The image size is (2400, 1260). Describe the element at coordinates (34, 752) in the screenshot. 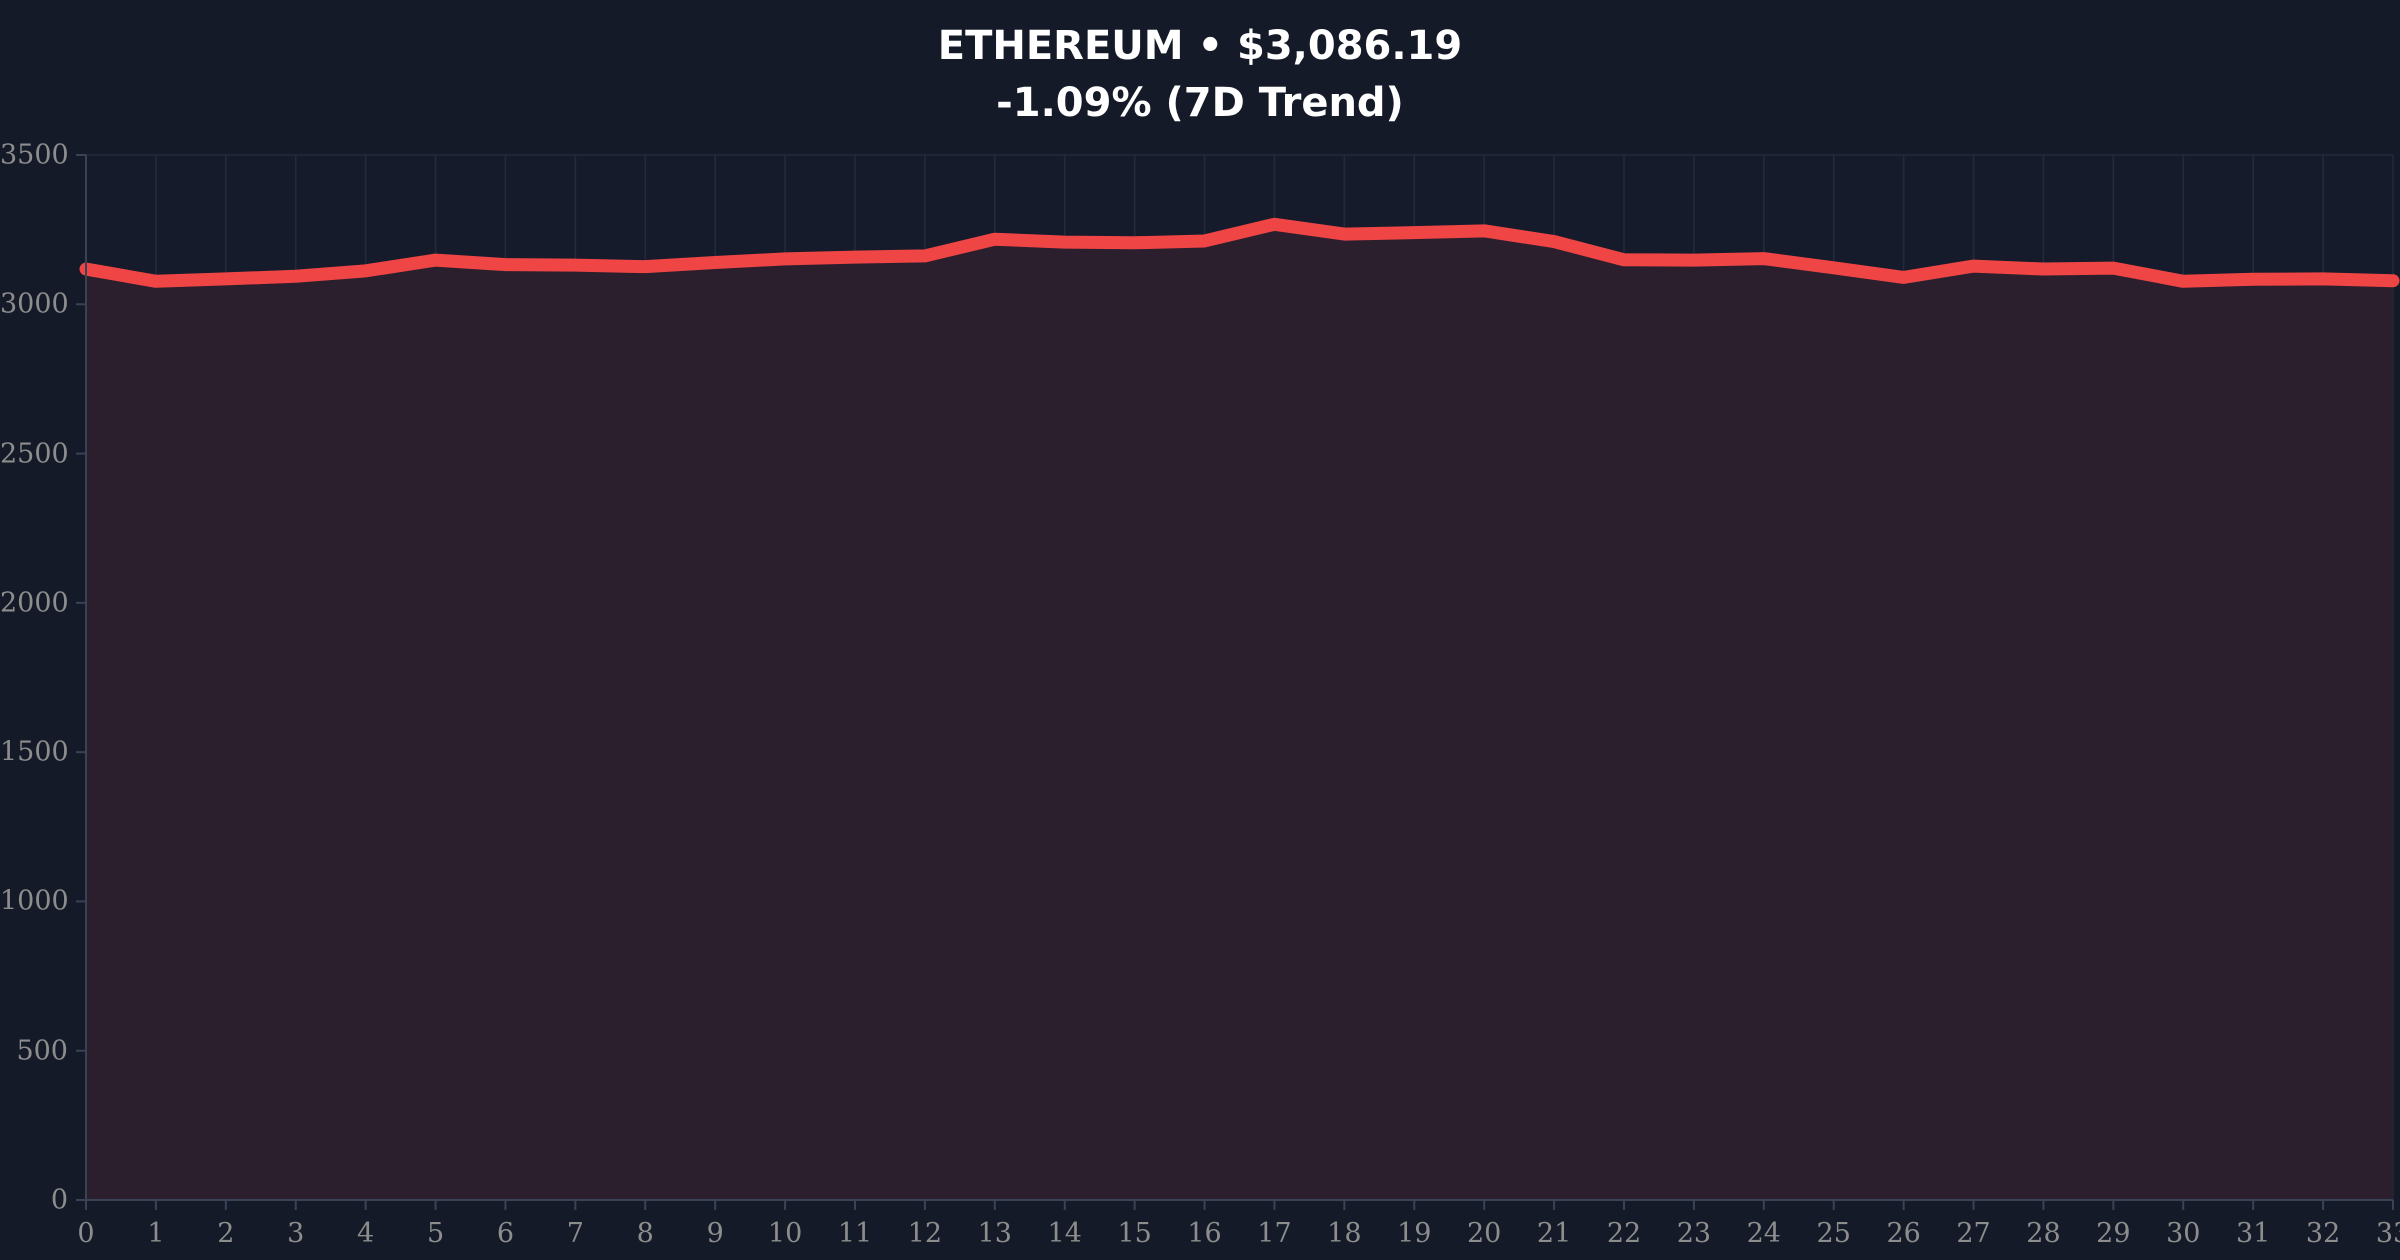

I see `y-axis-tick-label: 1500` at that location.